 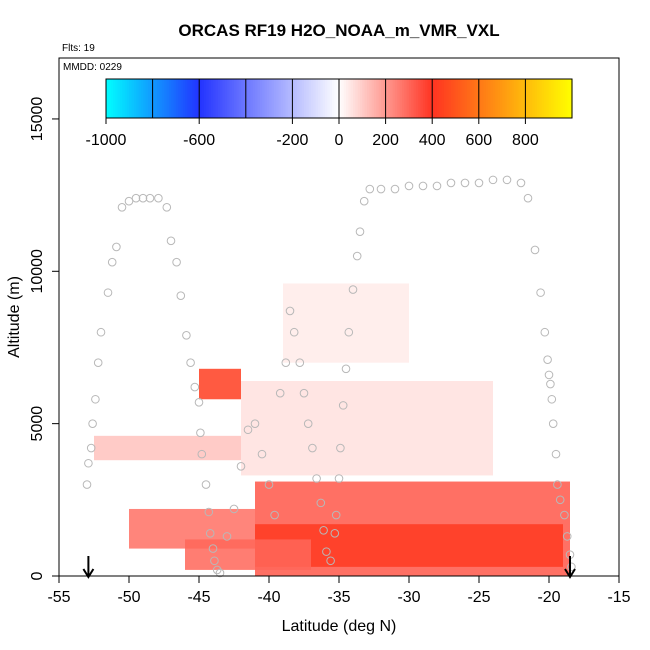 What do you see at coordinates (268, 597) in the screenshot?
I see `x-tick-label: -40` at bounding box center [268, 597].